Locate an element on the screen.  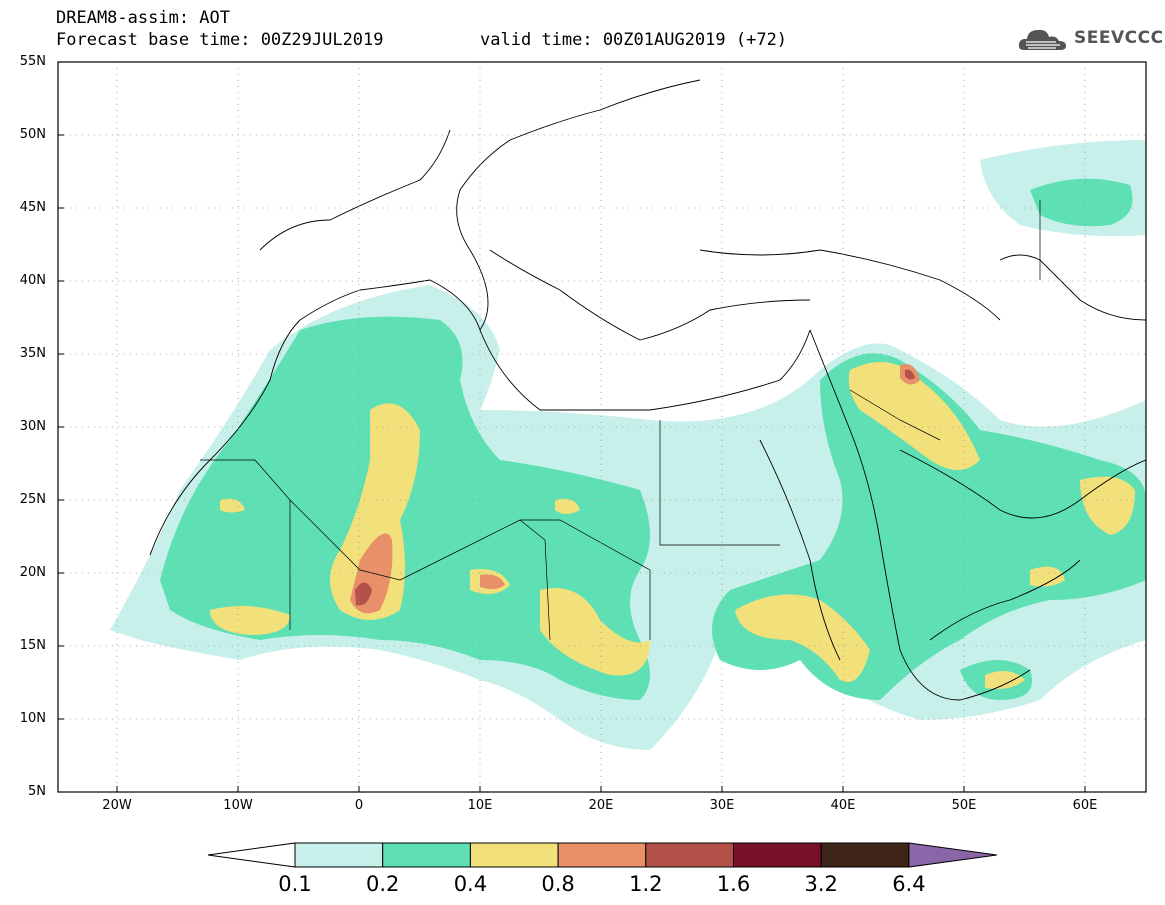
lat-label: 30N is located at coordinates (32, 426).